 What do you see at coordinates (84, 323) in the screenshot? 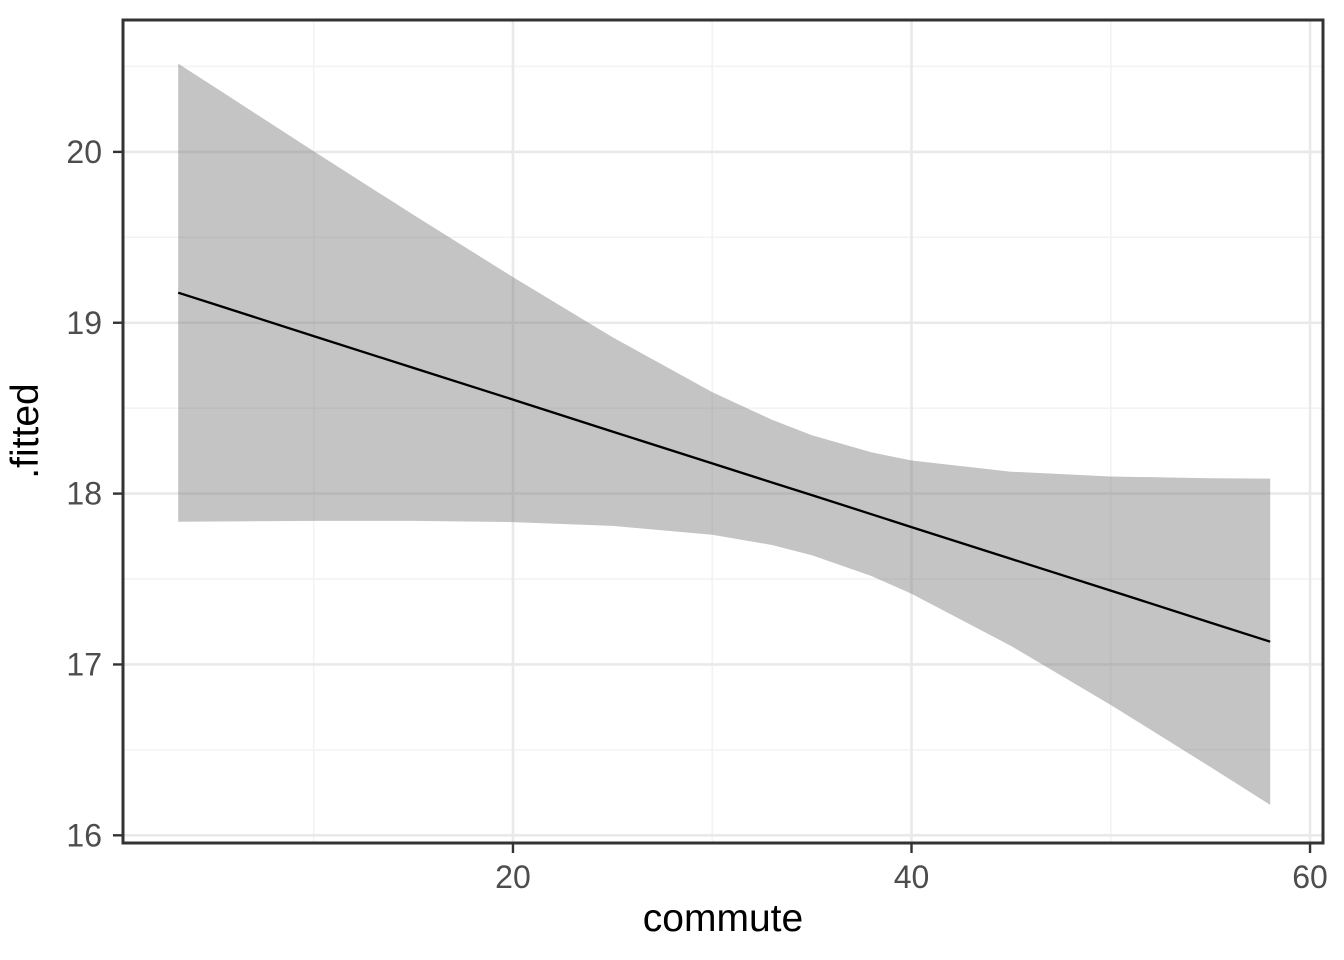
I see `y-tick-label: 19` at bounding box center [84, 323].